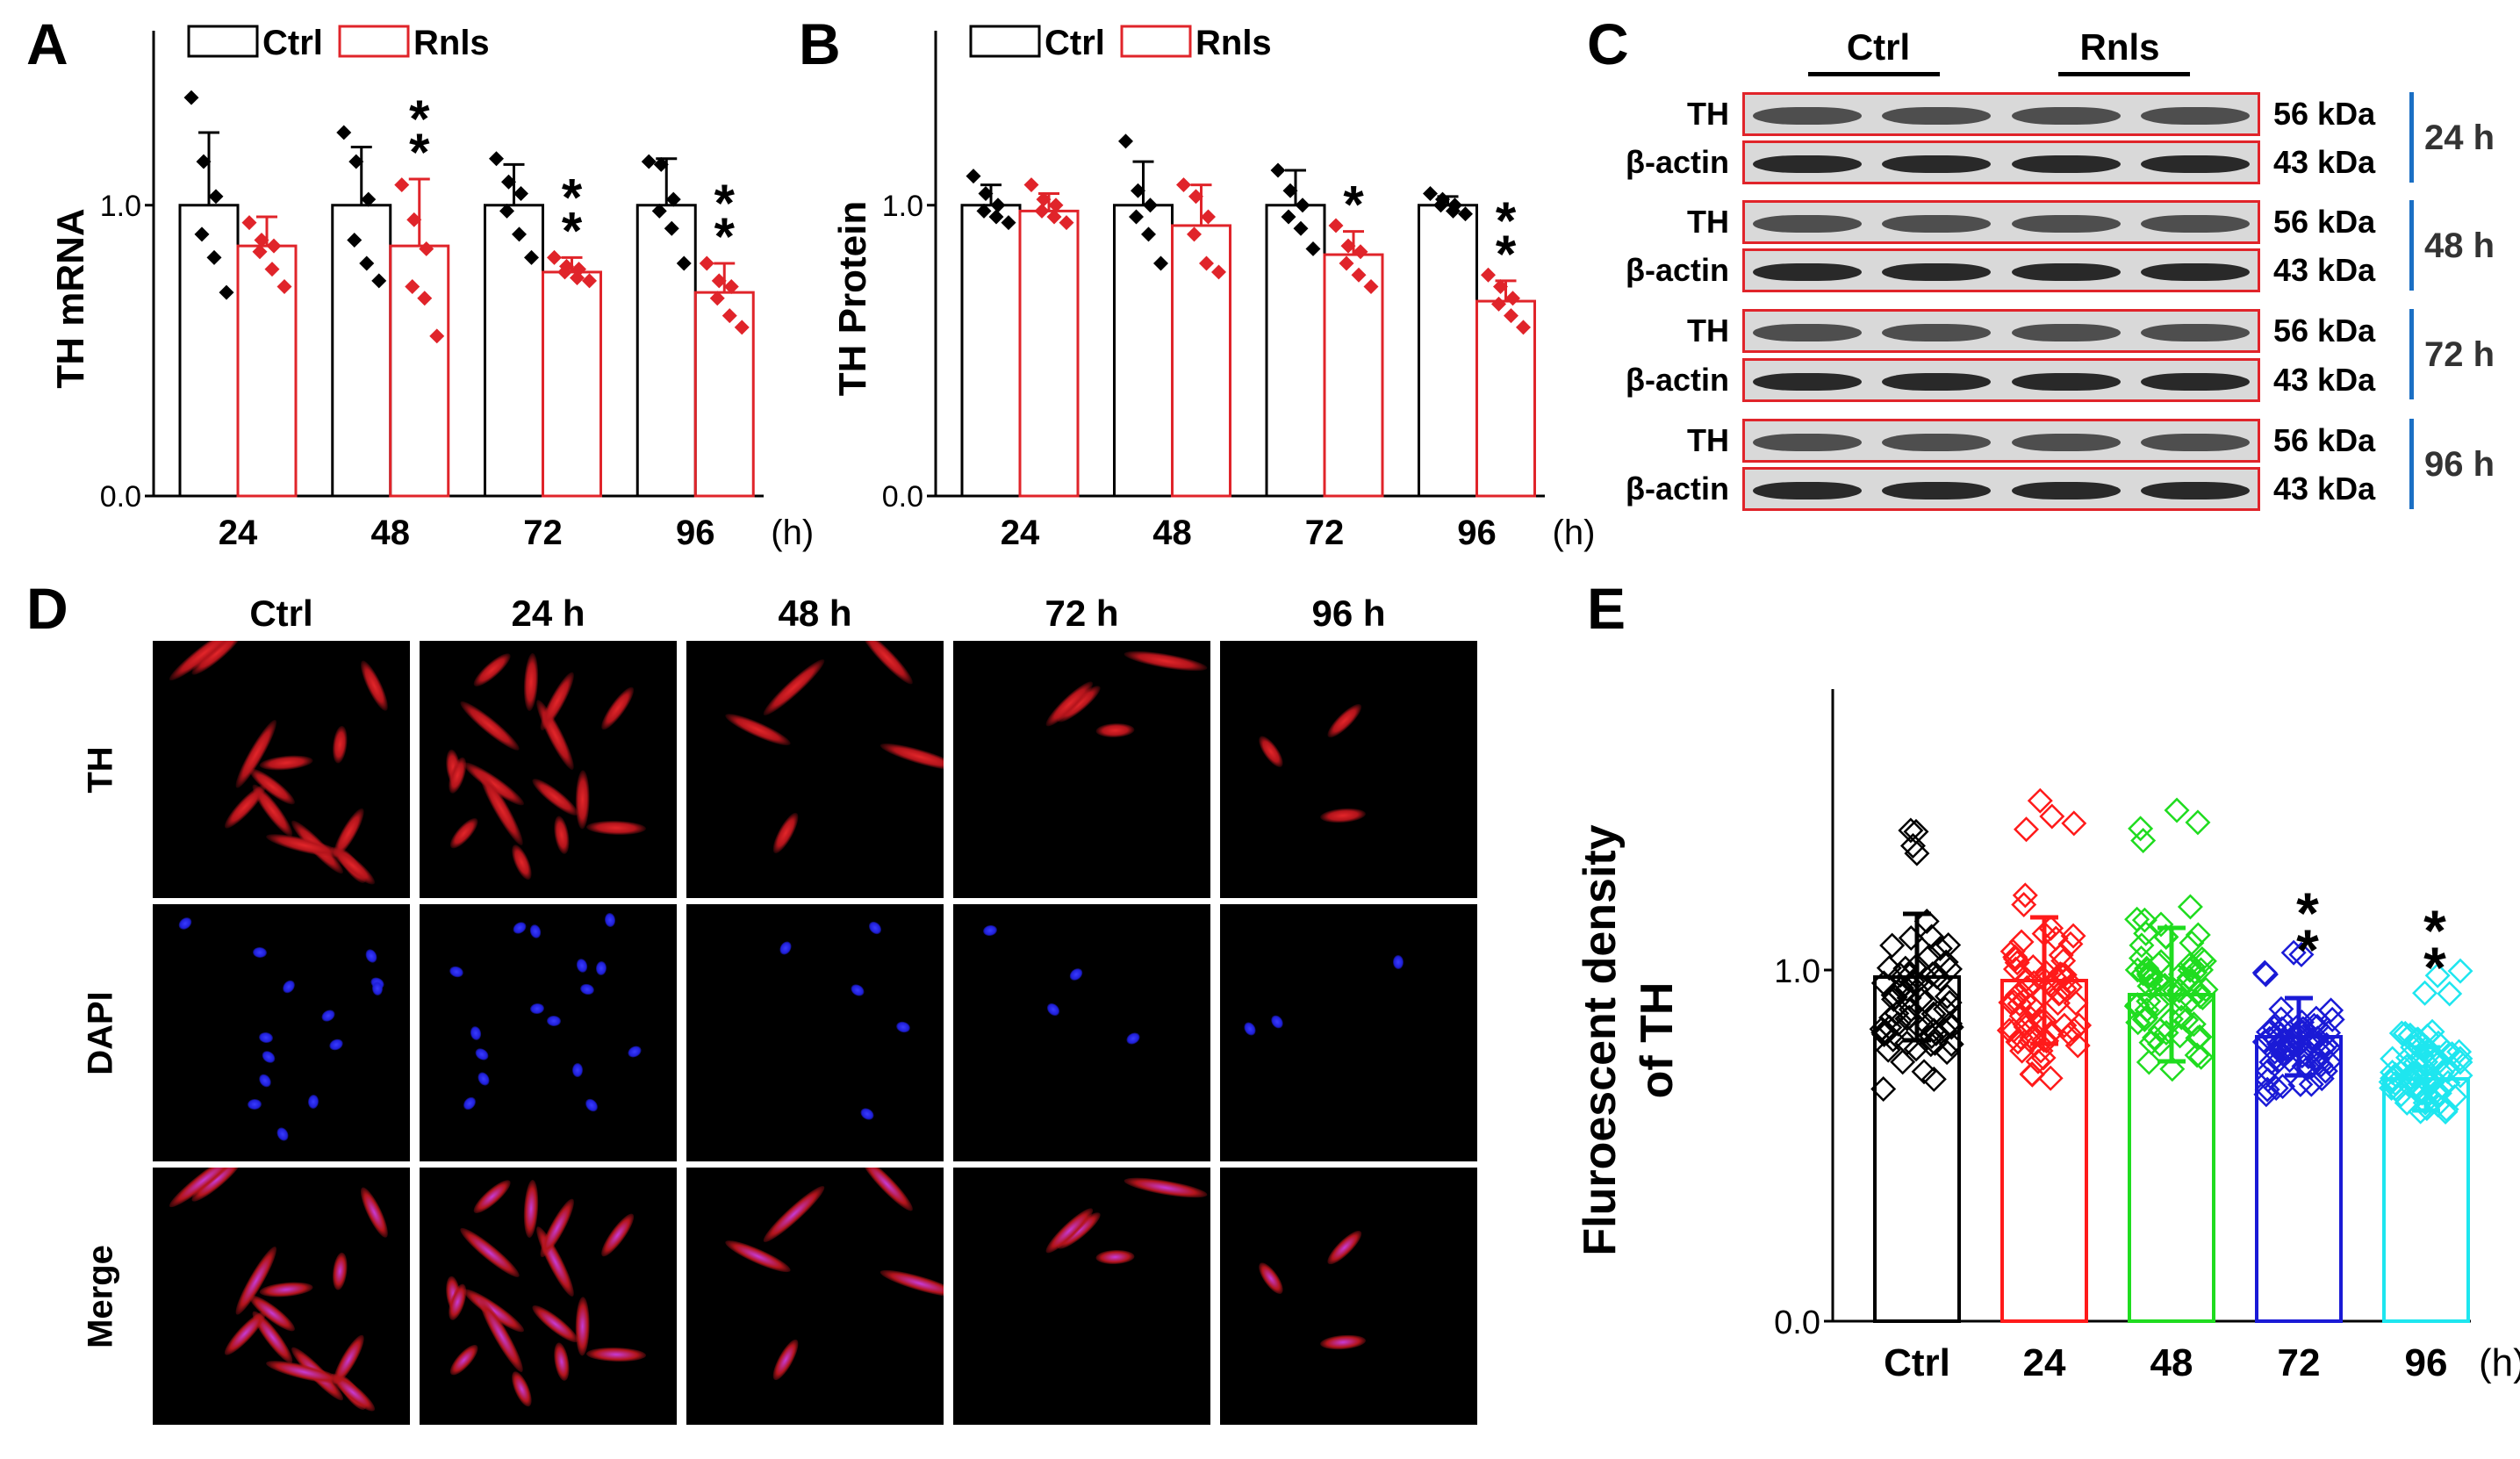 The width and height of the screenshot is (2520, 1459). What do you see at coordinates (120, 497) in the screenshot?
I see `panel-a-ytick-label: 0.0` at bounding box center [120, 497].